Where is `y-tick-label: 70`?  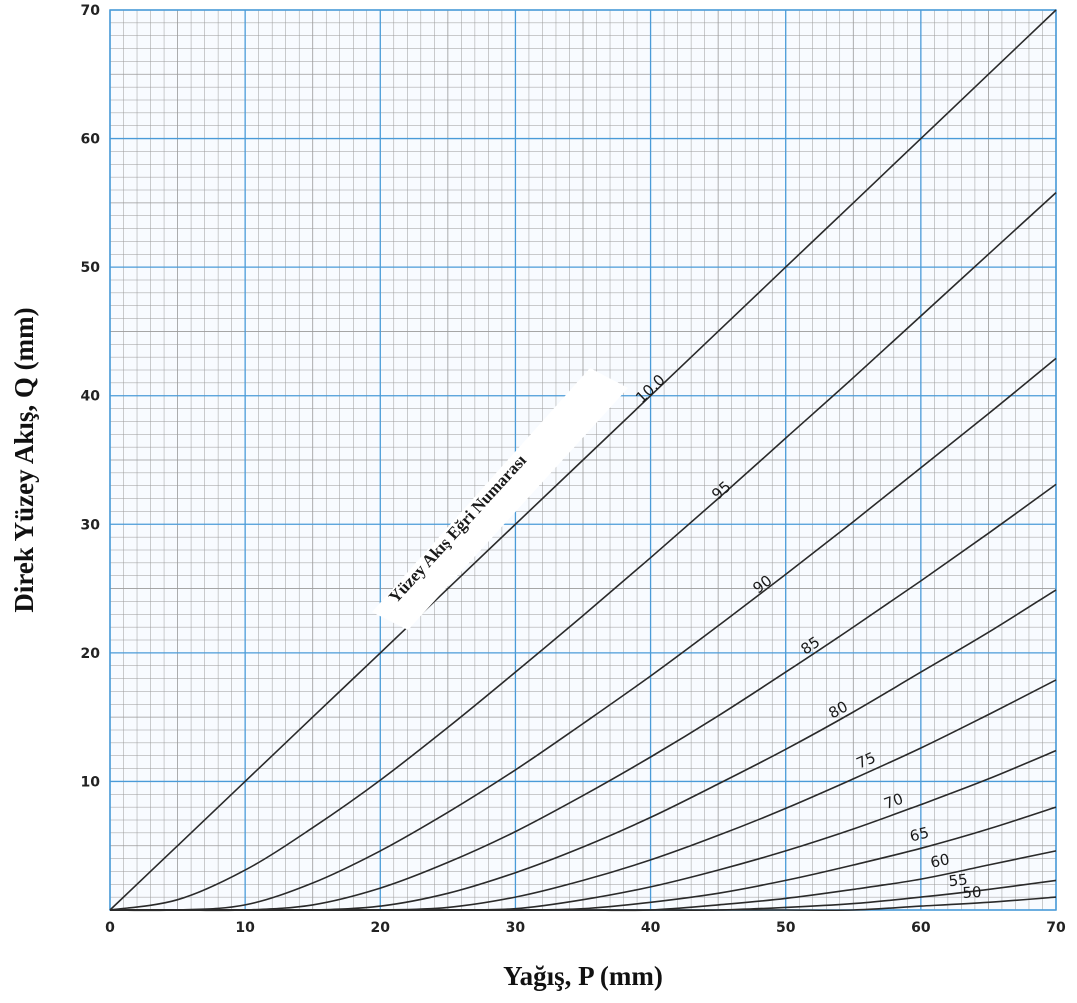
y-tick-label: 70 is located at coordinates (91, 11).